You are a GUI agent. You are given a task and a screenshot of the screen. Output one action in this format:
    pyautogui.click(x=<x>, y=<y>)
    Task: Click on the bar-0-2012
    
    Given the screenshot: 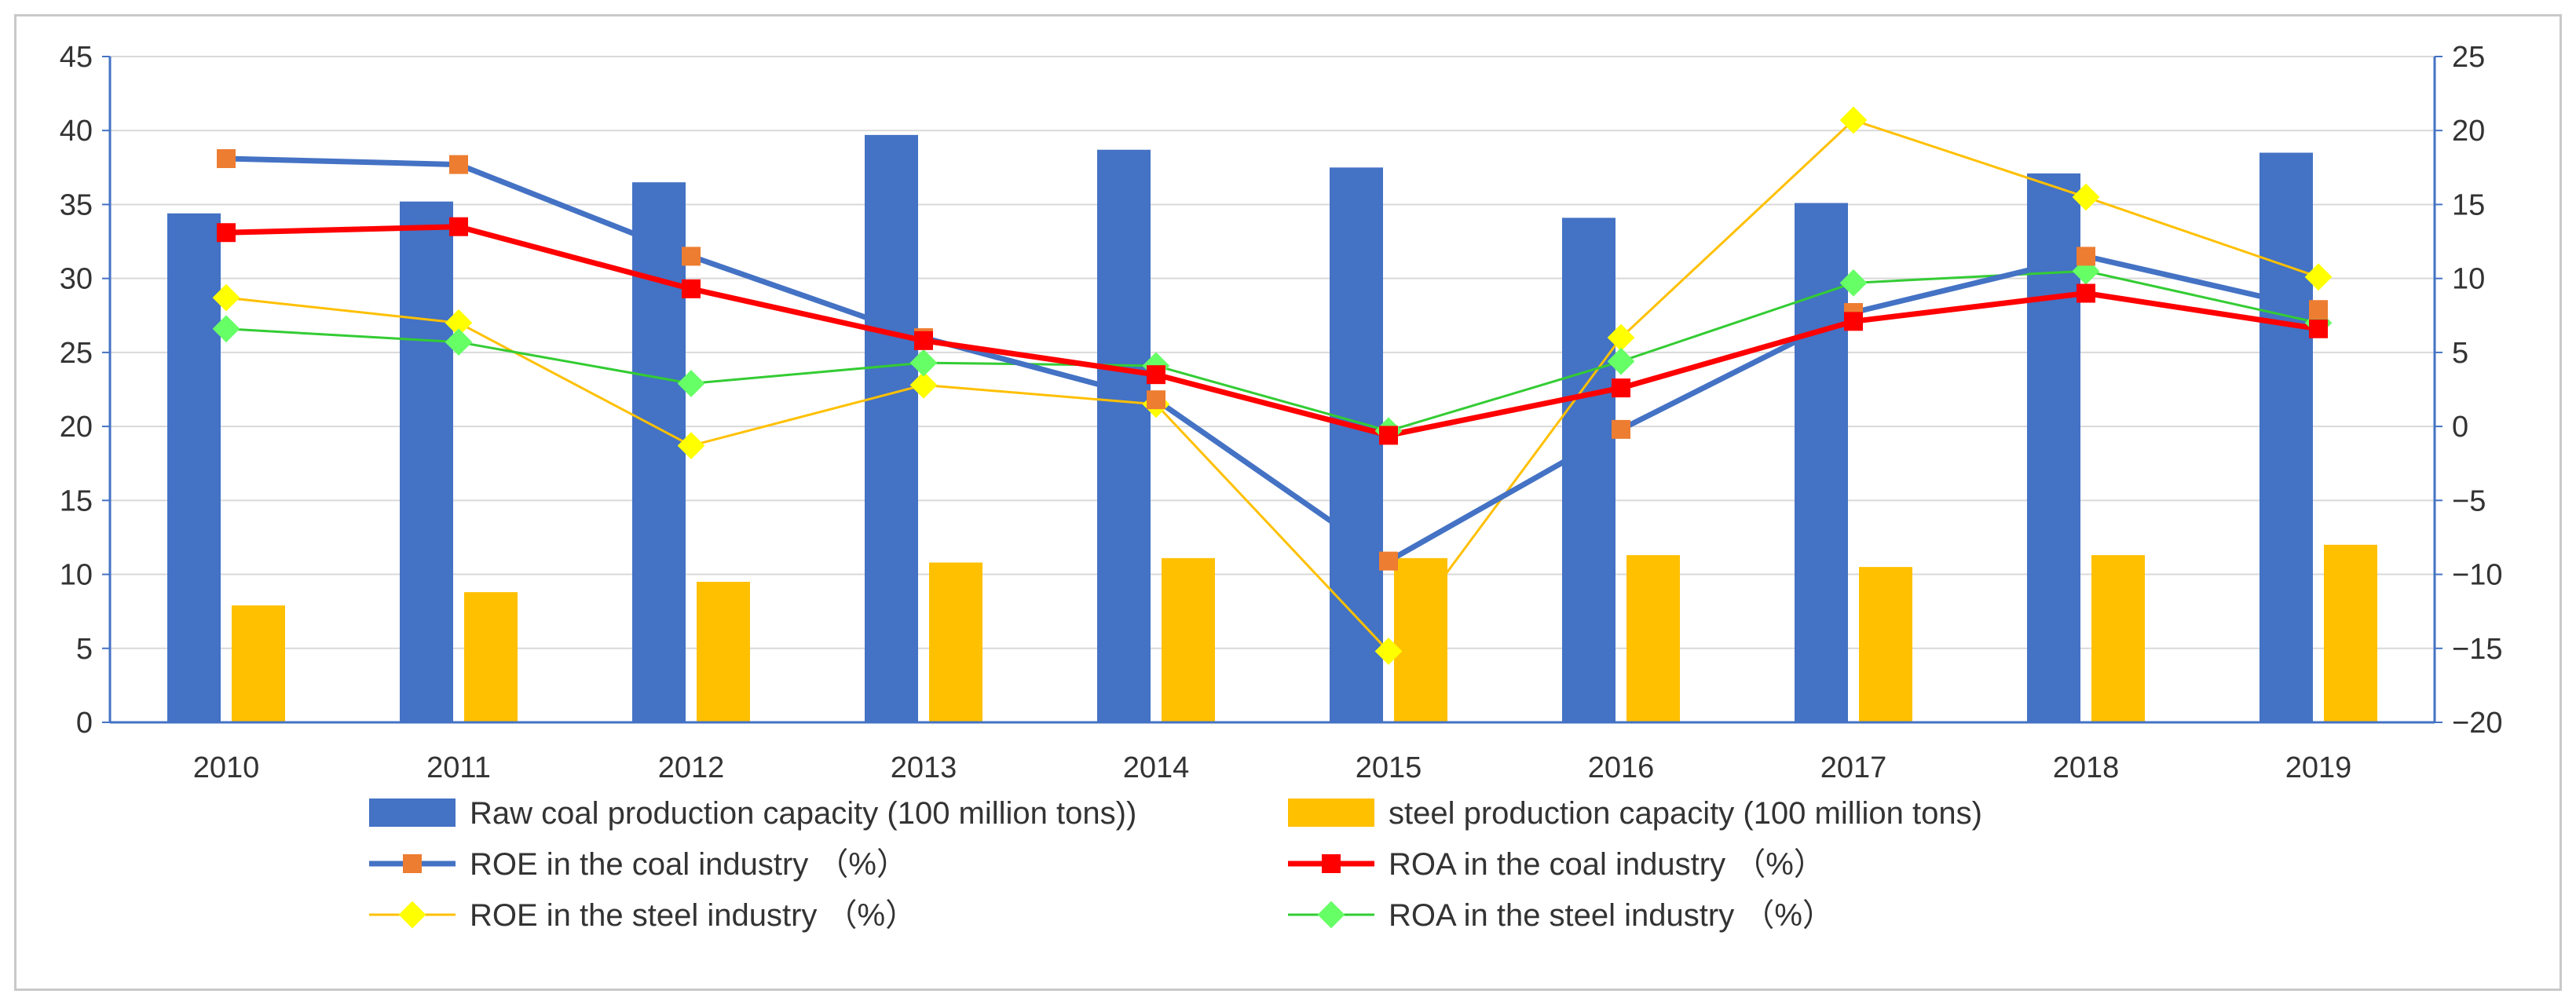 What is the action you would take?
    pyautogui.click(x=659, y=452)
    